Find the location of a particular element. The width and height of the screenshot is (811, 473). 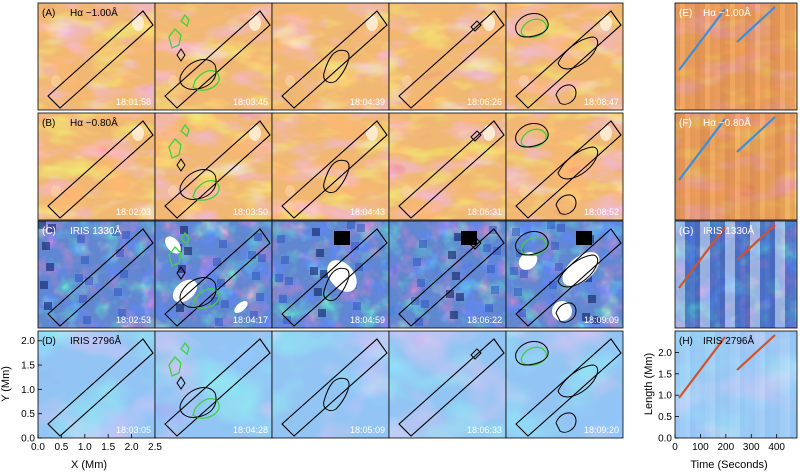

timestamp: 18:03:50 is located at coordinates (250, 212).